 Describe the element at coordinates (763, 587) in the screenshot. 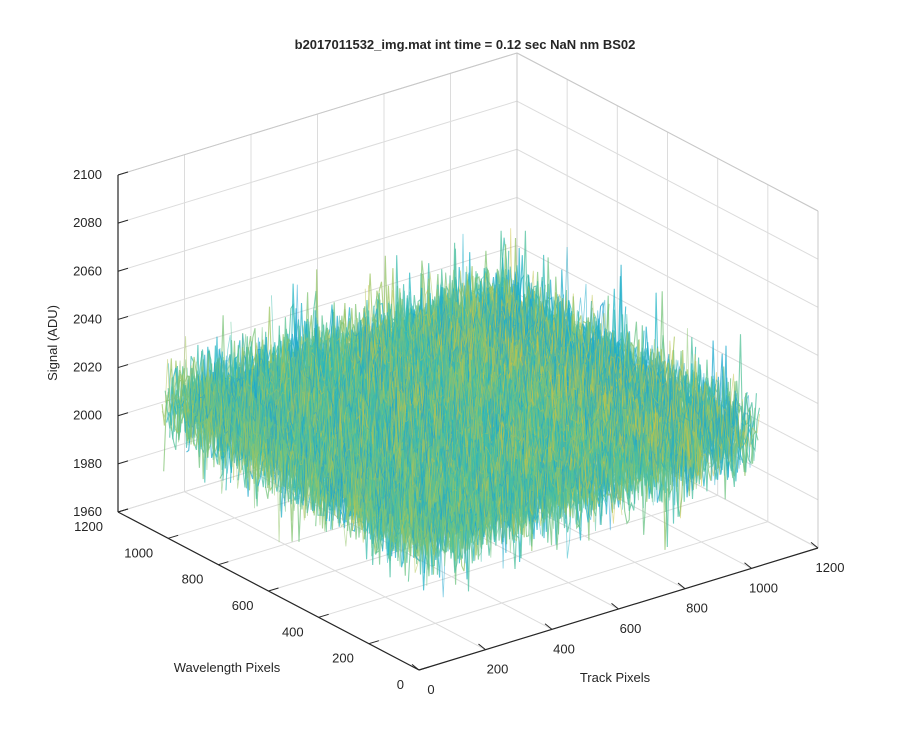

I see `x-tick-label: 1000` at that location.